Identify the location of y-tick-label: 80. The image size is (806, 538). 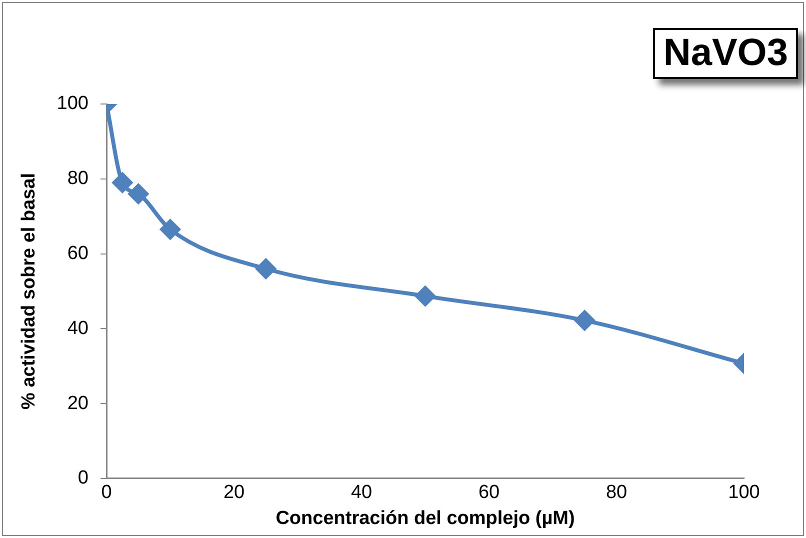
(77, 179).